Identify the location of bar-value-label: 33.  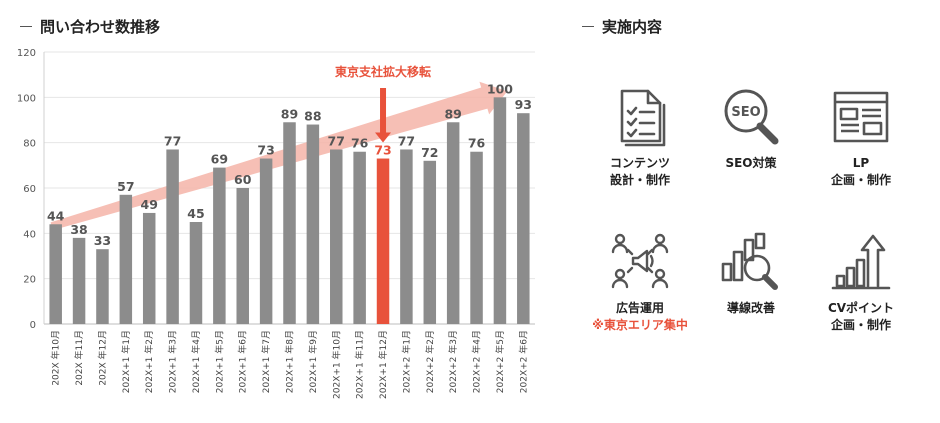
(102, 240).